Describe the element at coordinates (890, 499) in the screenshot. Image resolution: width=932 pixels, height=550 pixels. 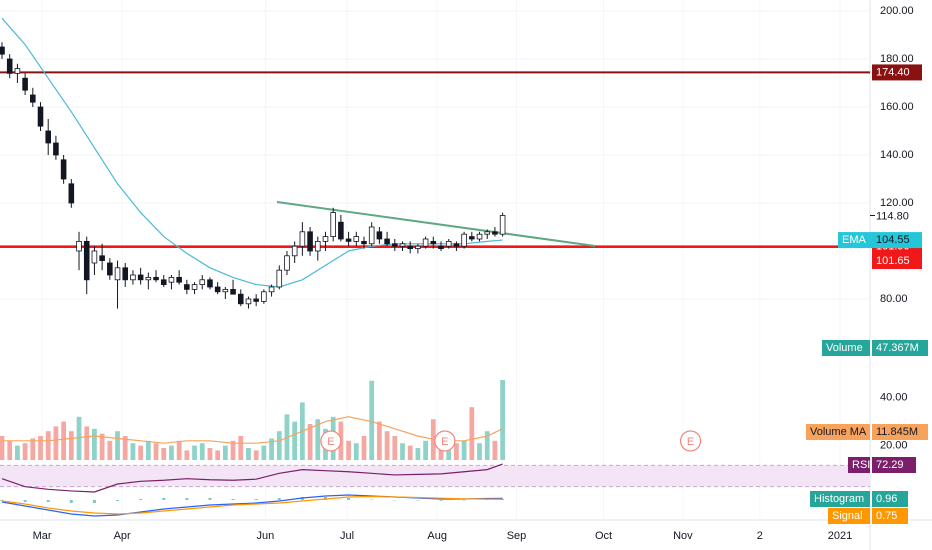
I see `histogram-value-bg` at that location.